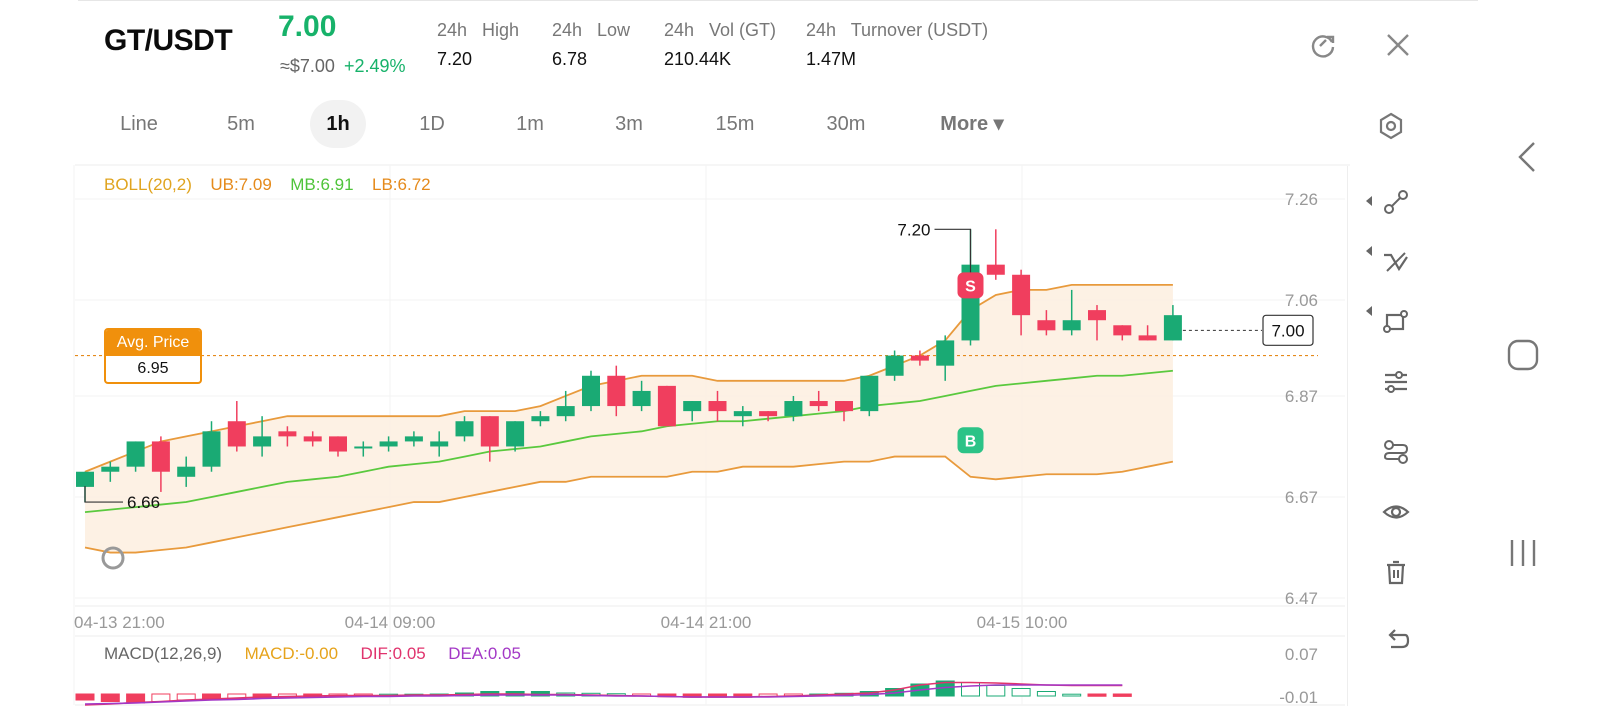 This screenshot has width=1600, height=720. I want to click on buy-marker, so click(970, 440).